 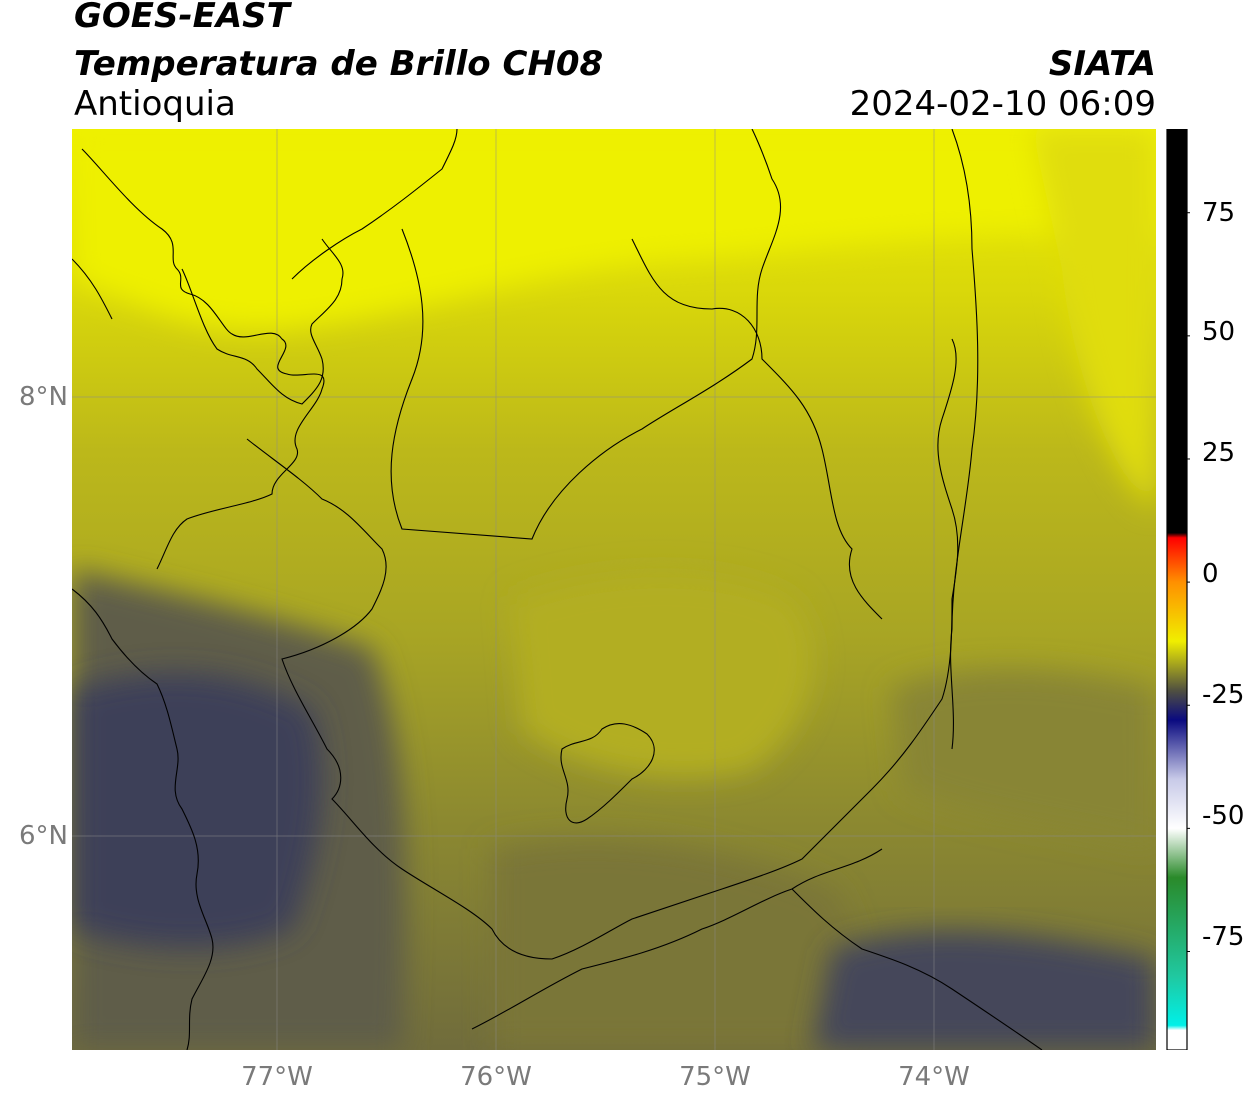 I want to click on lon-label-77: 77°W, so click(x=277, y=1077).